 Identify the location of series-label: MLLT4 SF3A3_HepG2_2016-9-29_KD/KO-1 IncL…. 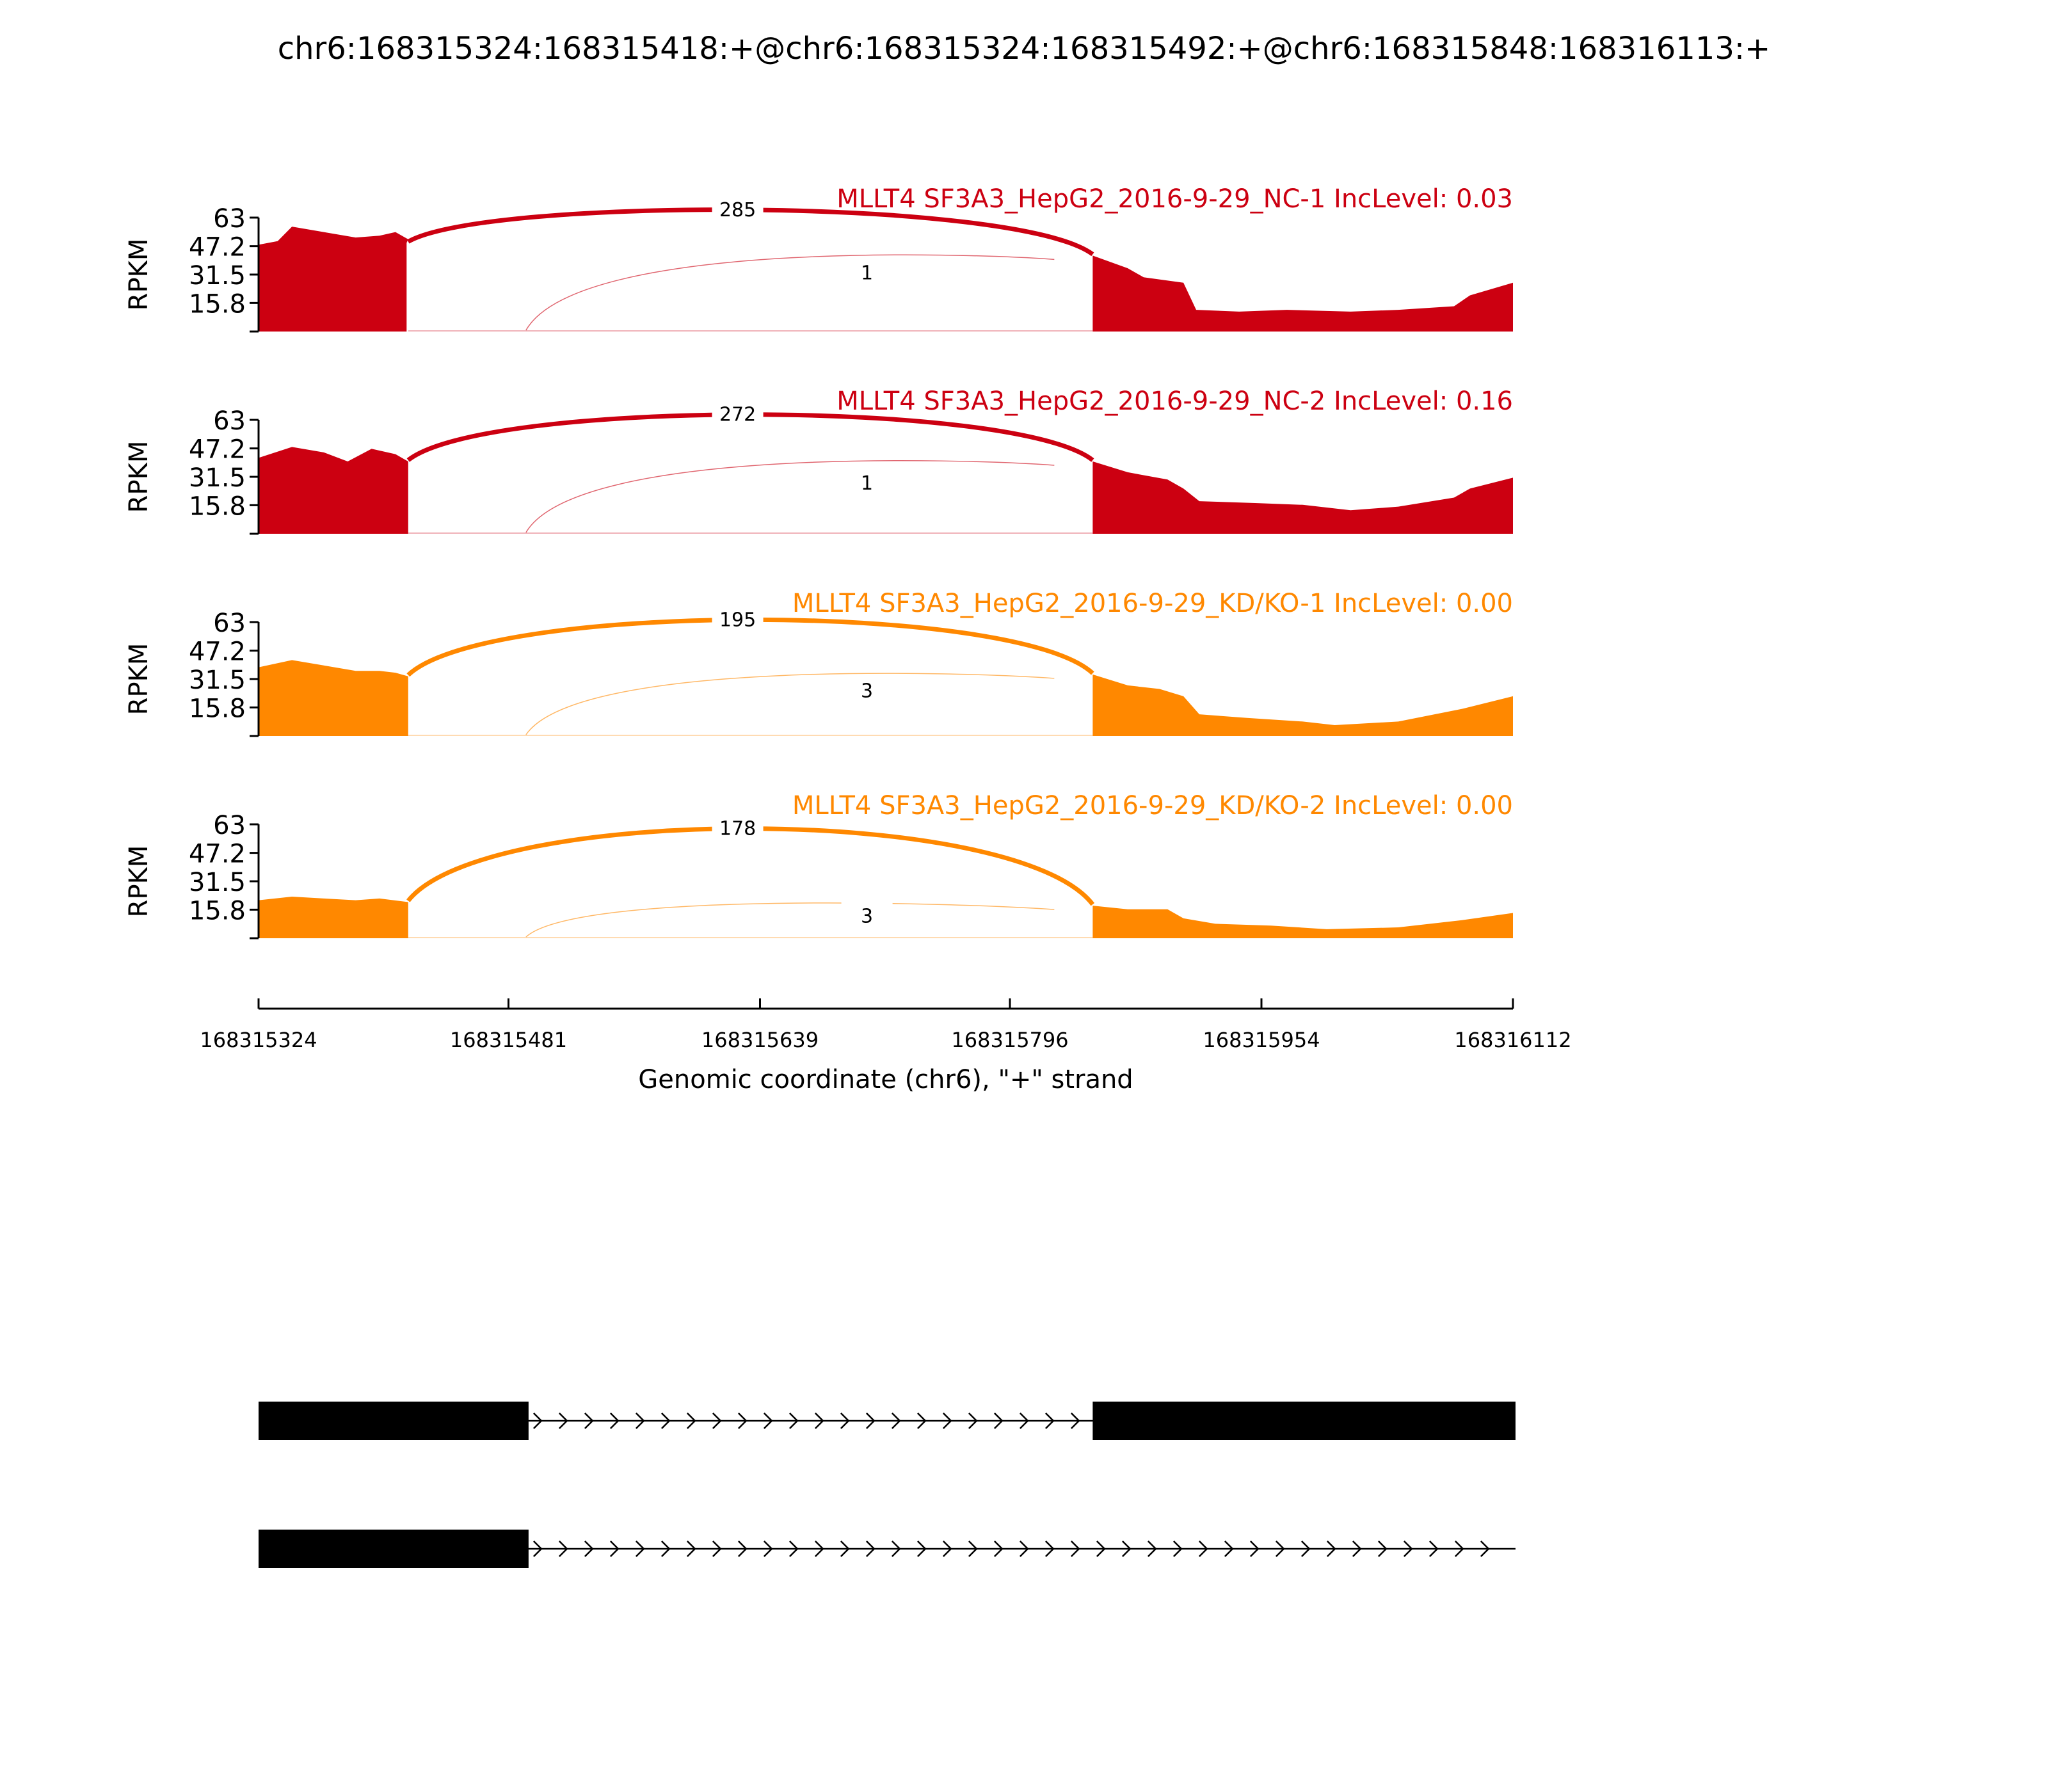
(1152, 603).